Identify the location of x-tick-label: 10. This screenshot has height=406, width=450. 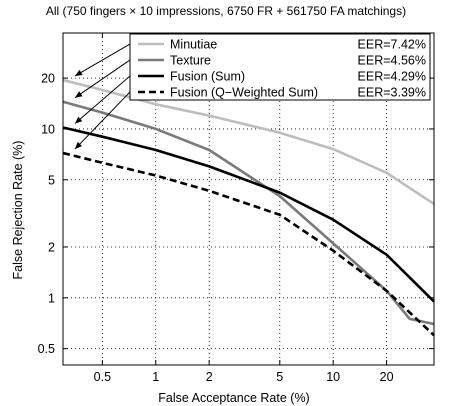
(333, 377).